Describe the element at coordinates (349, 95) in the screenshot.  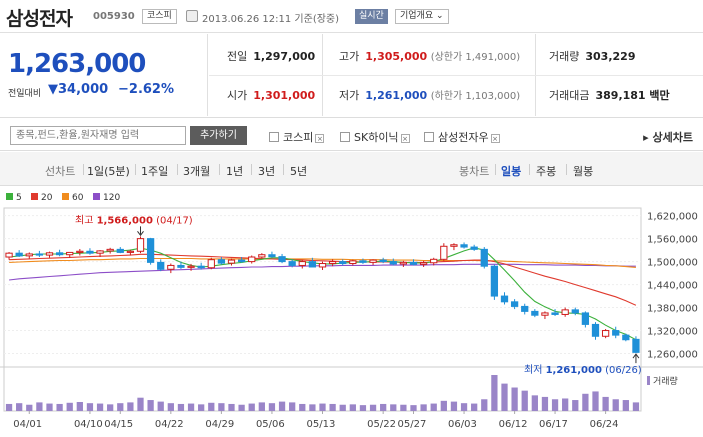
I see `low-label: 저가` at that location.